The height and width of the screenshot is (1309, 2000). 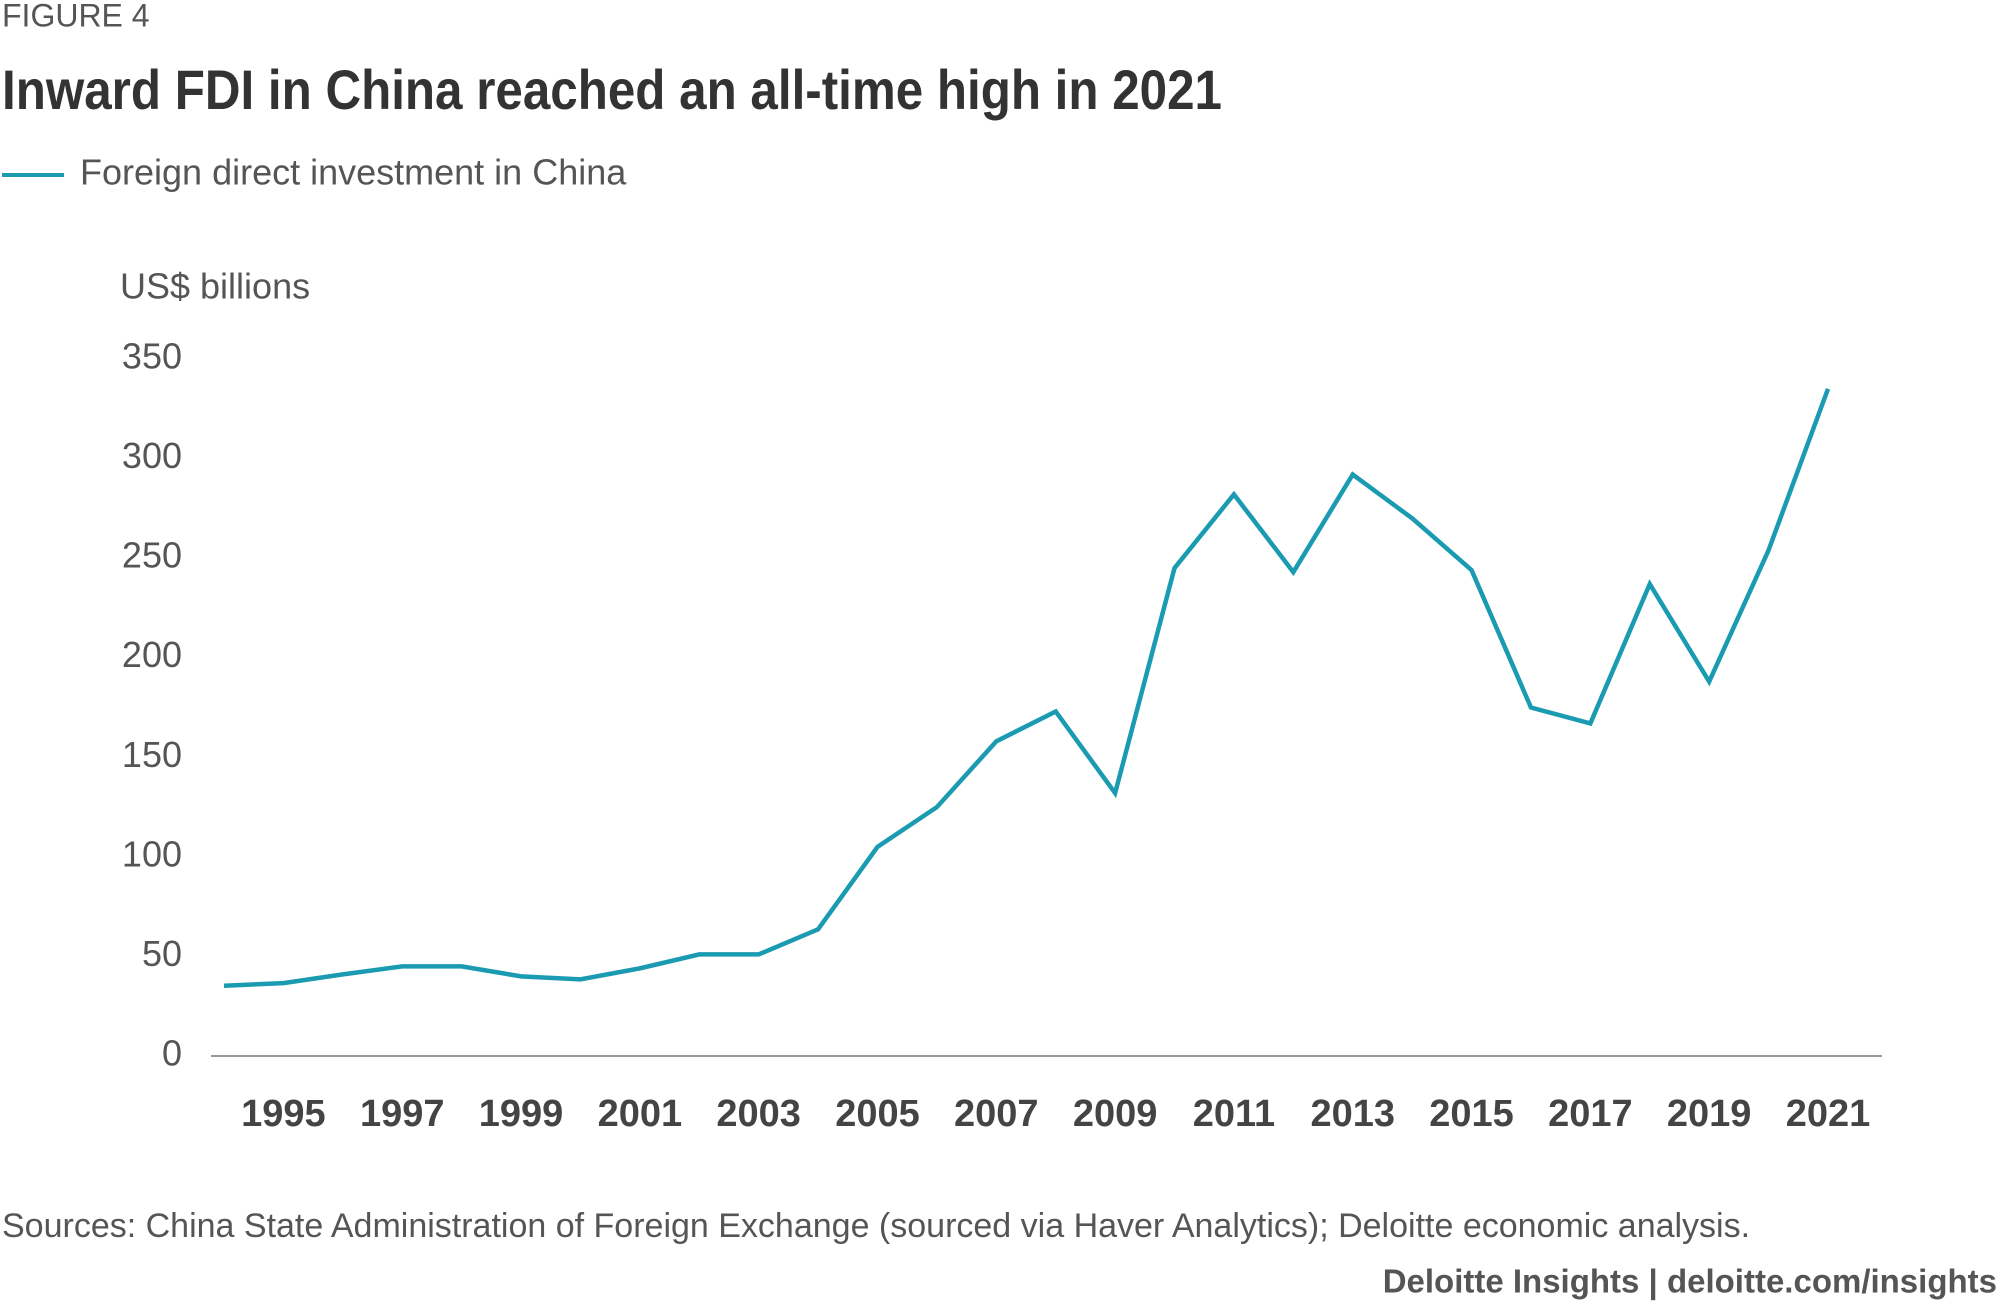 What do you see at coordinates (1471, 1114) in the screenshot?
I see `x-tick-label: 2015` at bounding box center [1471, 1114].